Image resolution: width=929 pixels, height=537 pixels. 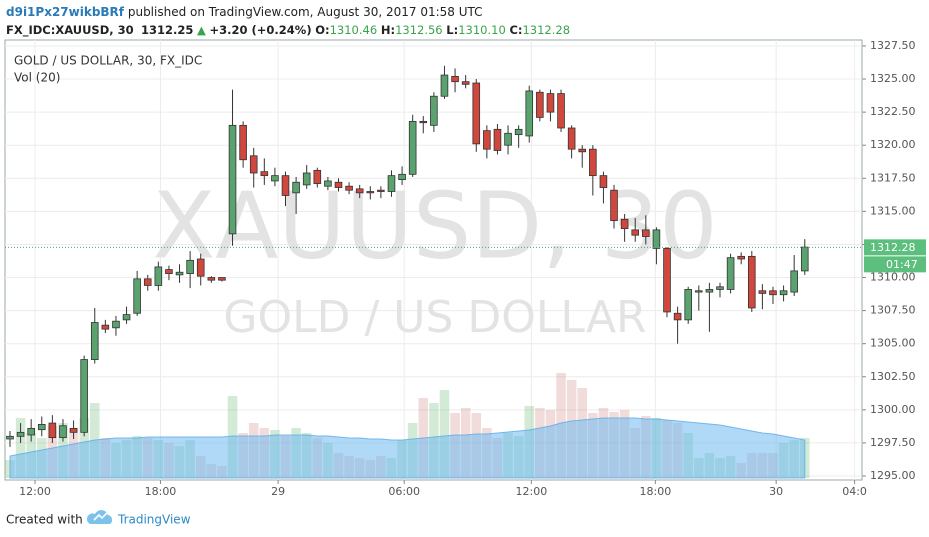 What do you see at coordinates (893, 144) in the screenshot?
I see `y-tick-label: 1320.00` at bounding box center [893, 144].